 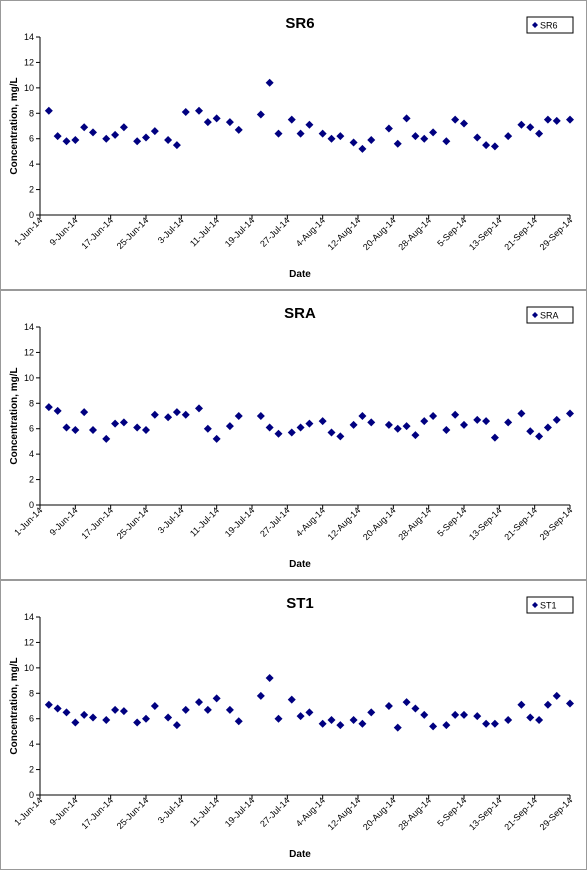 I want to click on y-tick-label: 8, so click(x=31, y=693).